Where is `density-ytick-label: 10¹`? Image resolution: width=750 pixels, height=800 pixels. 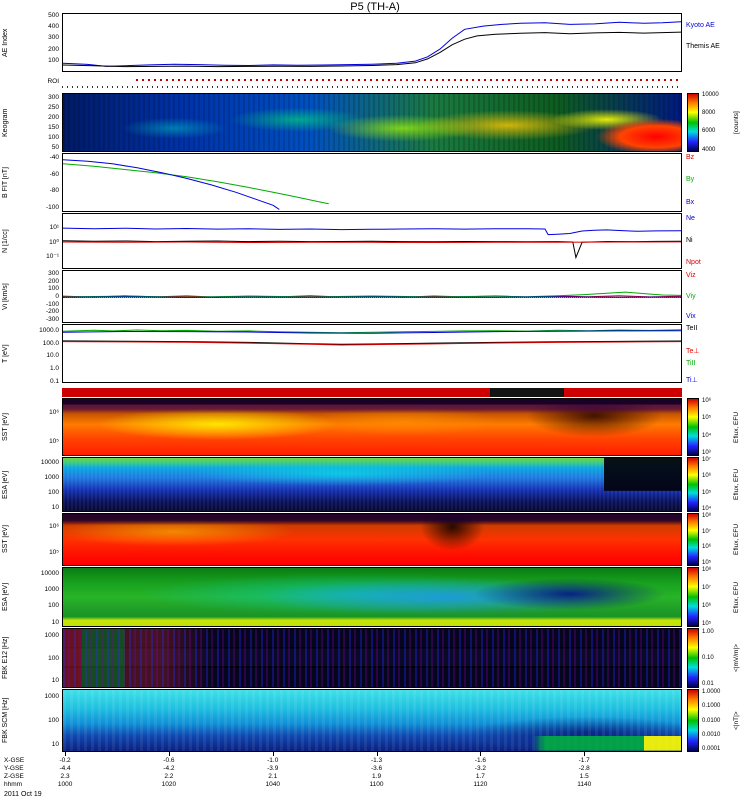
density-ytick-label: 10¹ is located at coordinates (54, 227).